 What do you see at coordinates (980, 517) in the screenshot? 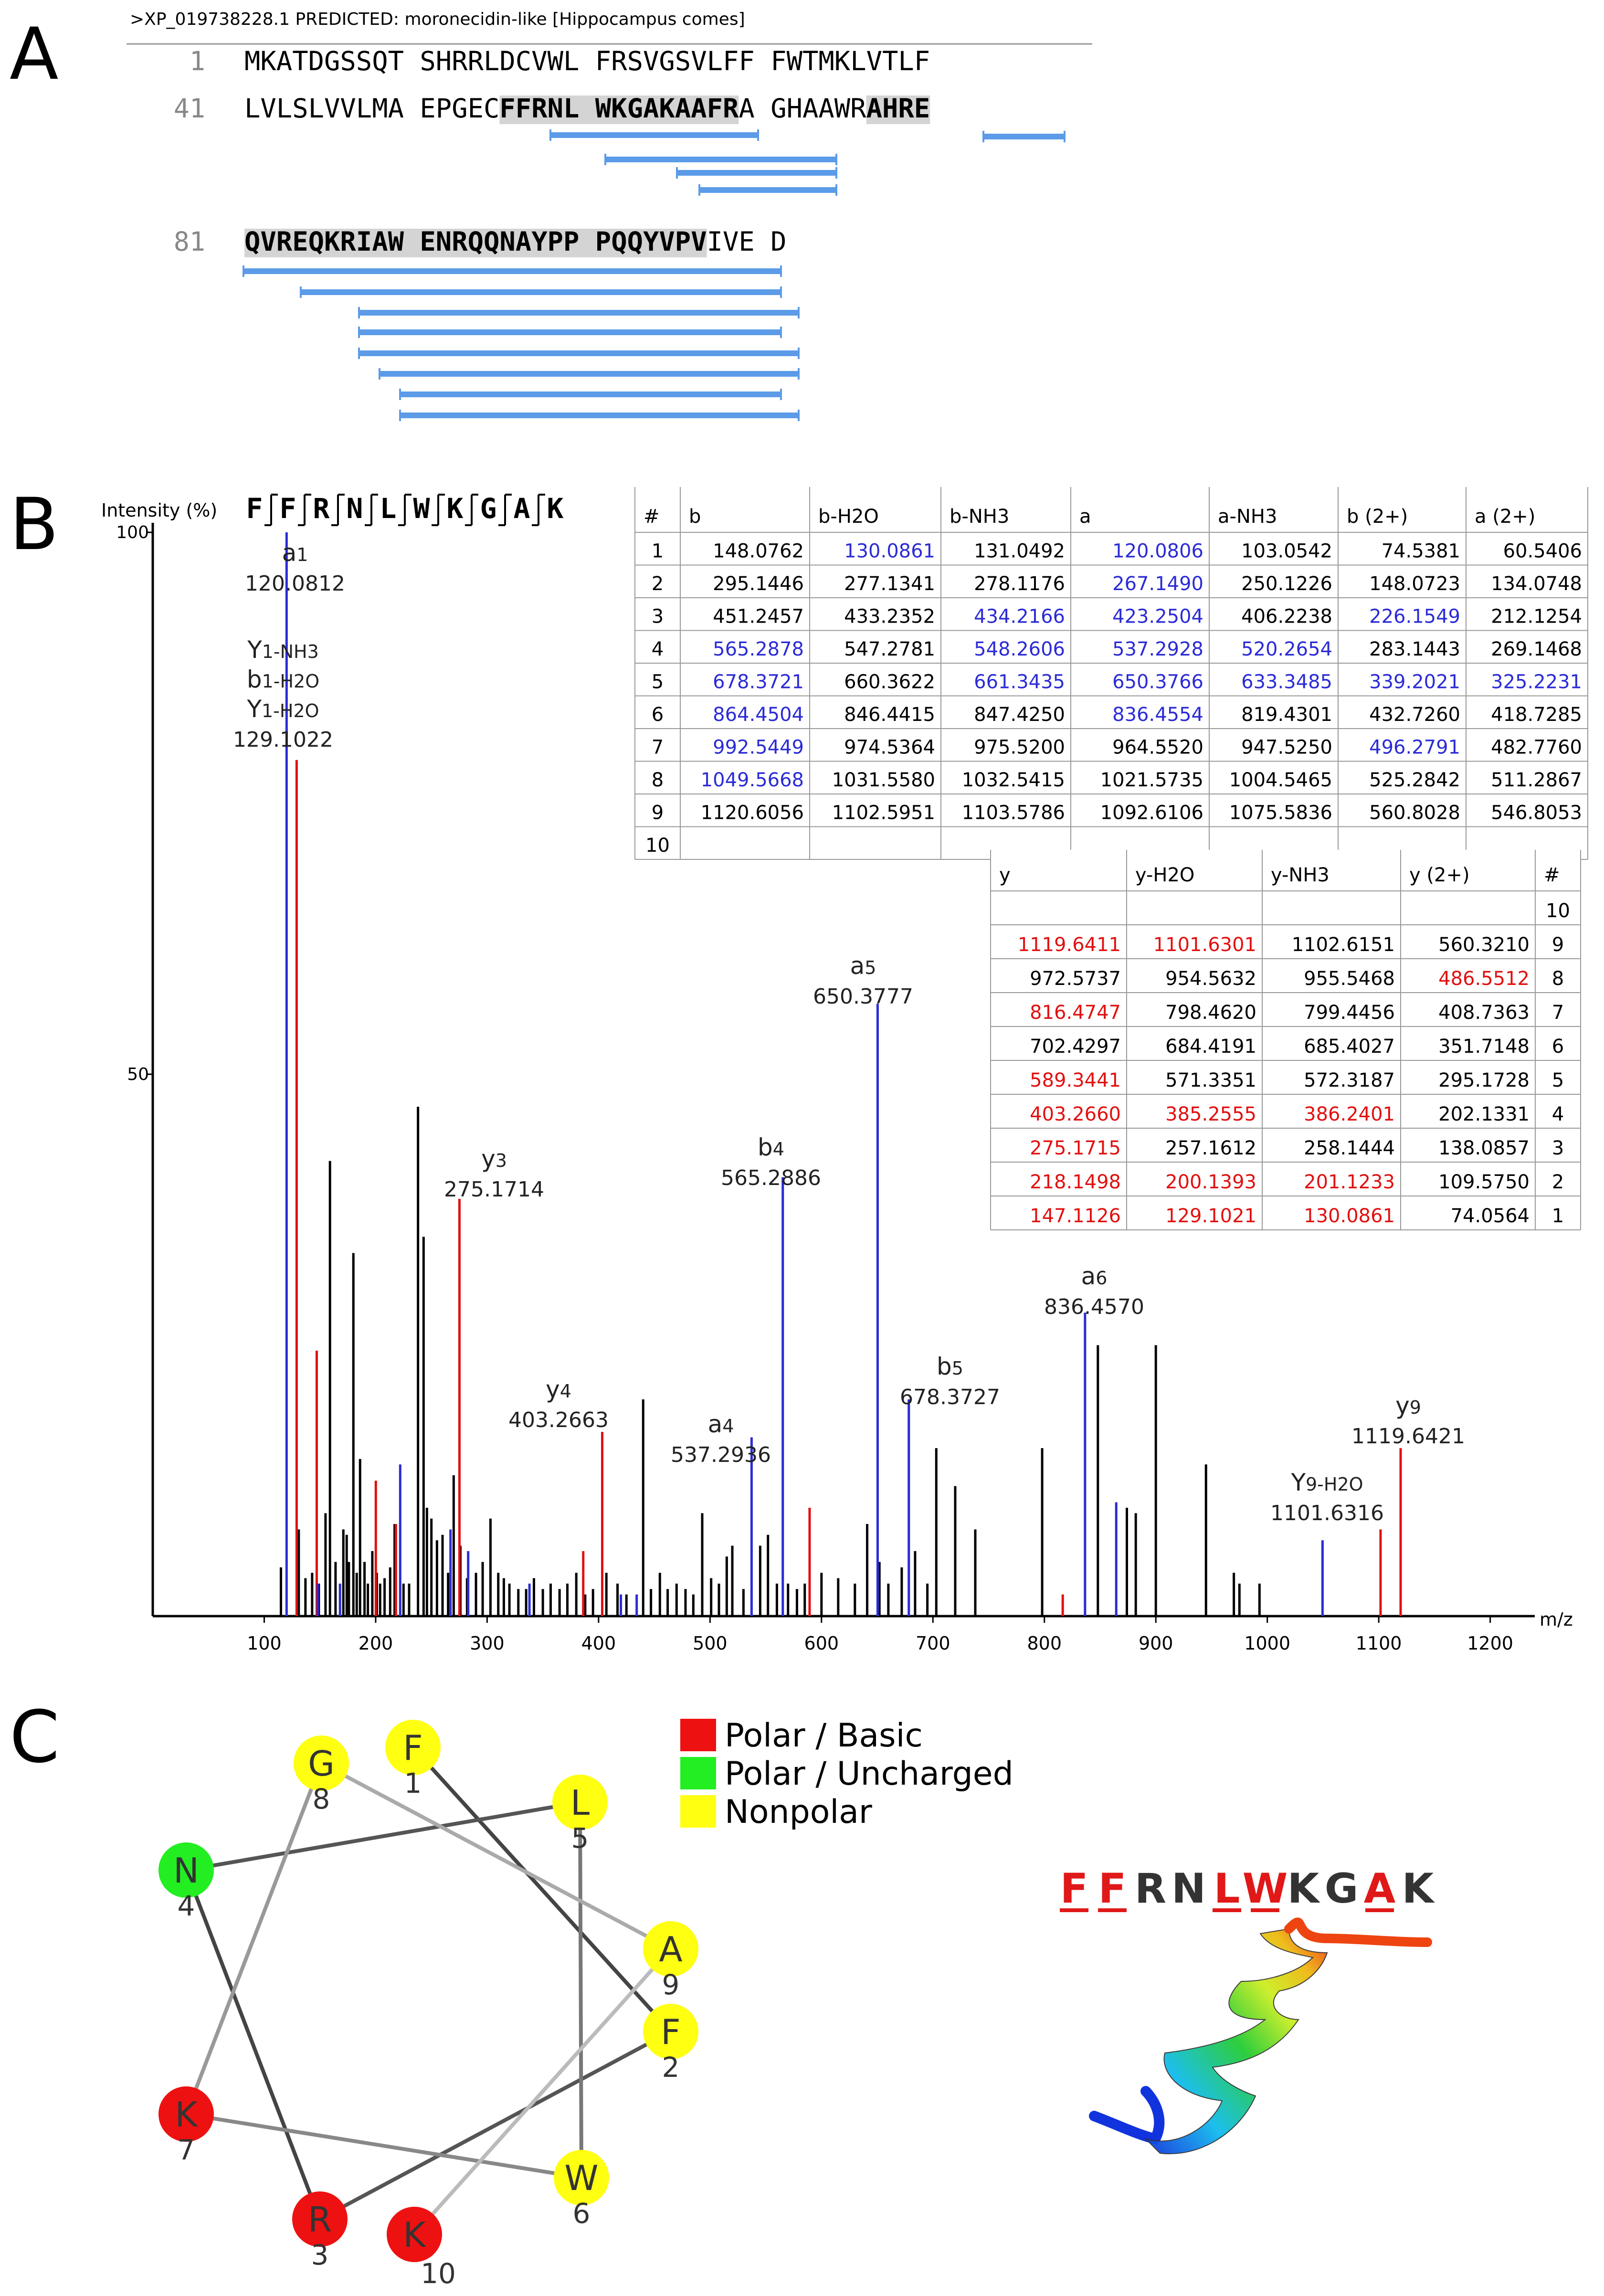
I see `table-header-cell: b-NH3` at bounding box center [980, 517].